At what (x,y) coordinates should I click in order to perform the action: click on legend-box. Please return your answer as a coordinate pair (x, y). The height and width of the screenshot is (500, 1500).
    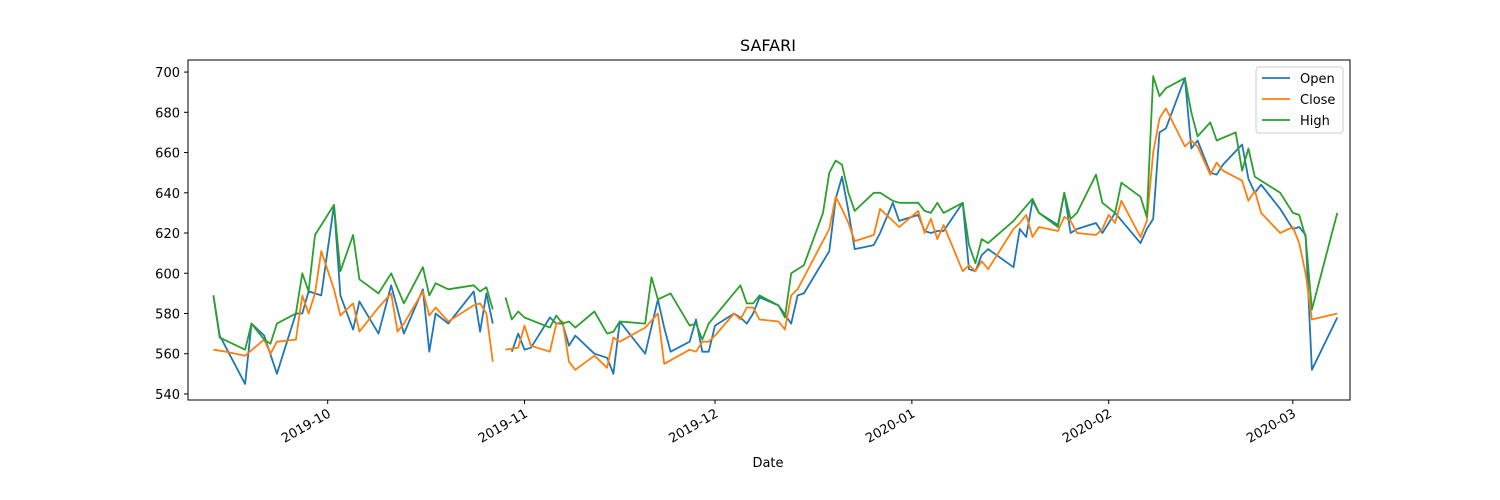
    Looking at the image, I should click on (1299, 100).